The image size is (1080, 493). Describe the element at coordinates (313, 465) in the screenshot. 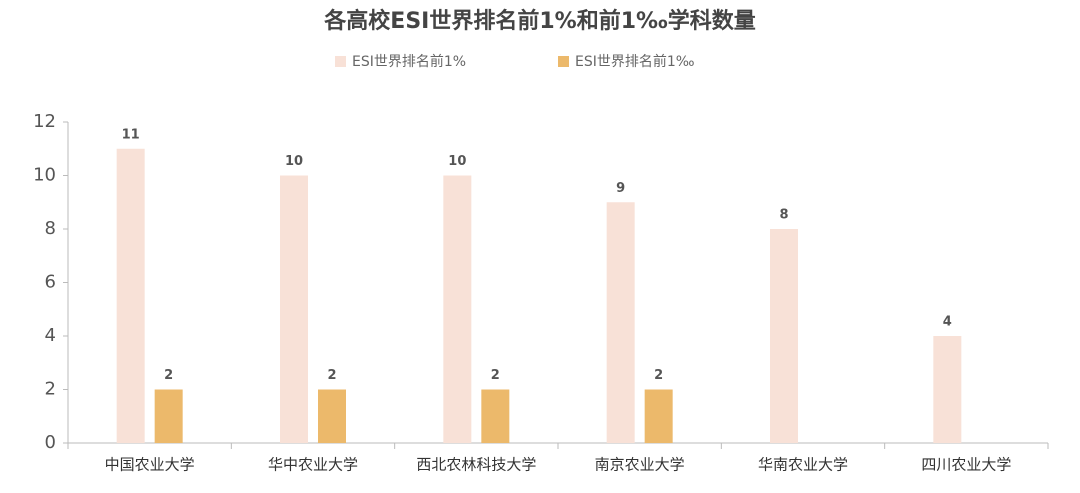

I see `x-tick-label: 华中农业大学` at that location.